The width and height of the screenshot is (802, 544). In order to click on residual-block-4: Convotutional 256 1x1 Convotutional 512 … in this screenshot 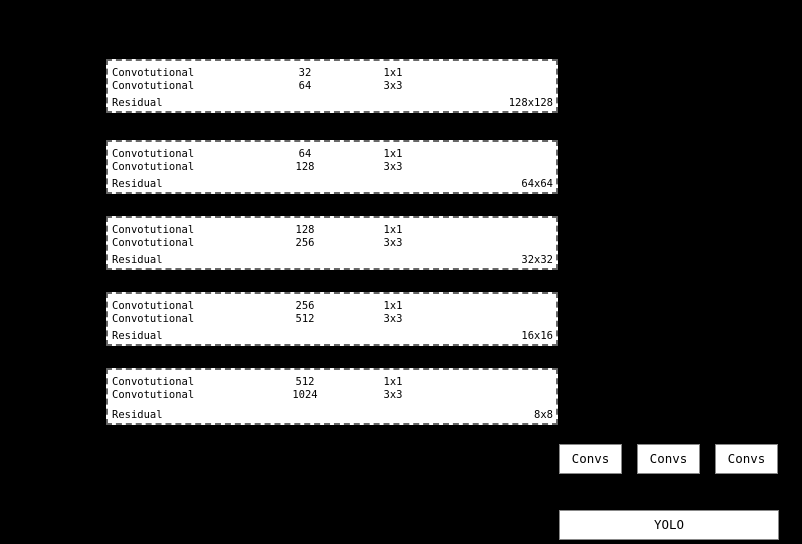, I will do `click(332, 319)`.